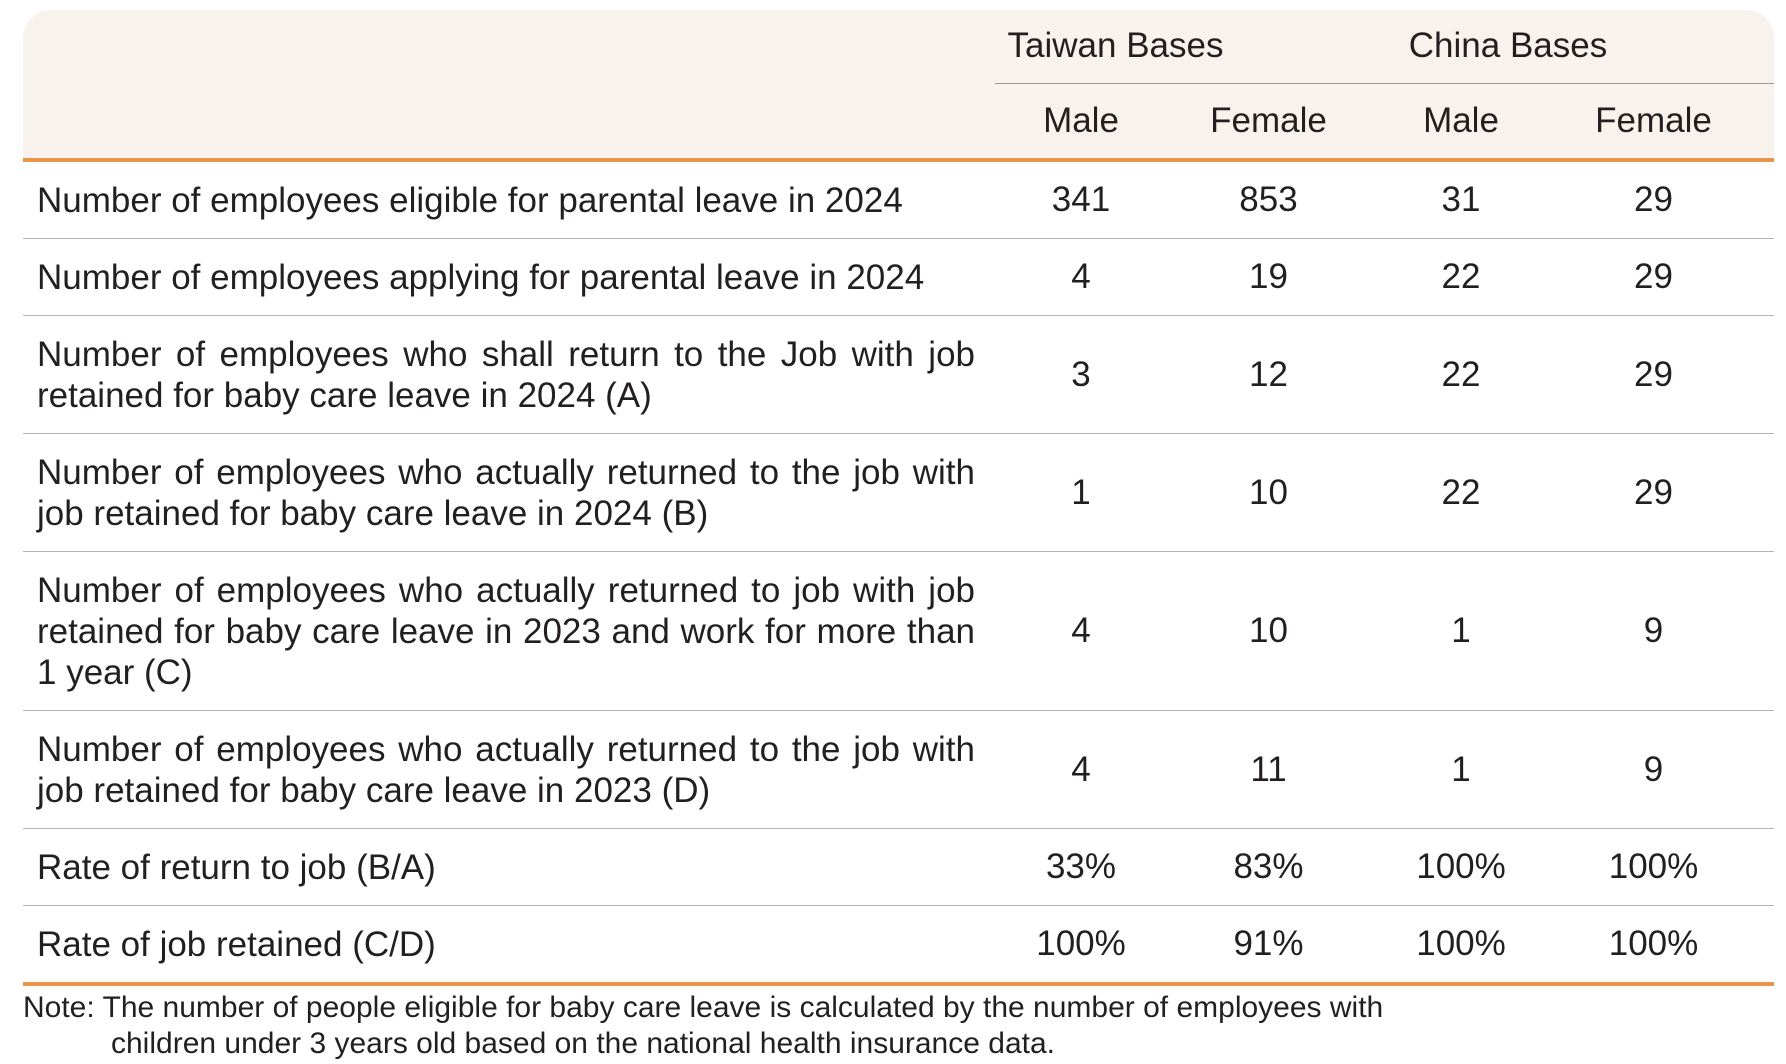  Describe the element at coordinates (1081, 199) in the screenshot. I see `cell-taiwan-male: 341` at that location.